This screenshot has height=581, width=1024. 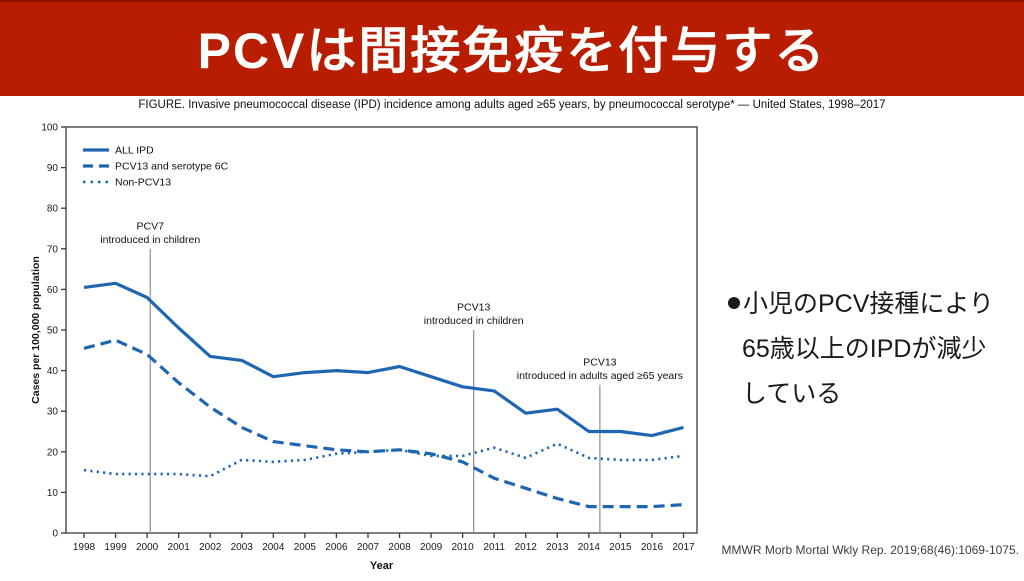 I want to click on y-axis: 0 10 20 30 40 50 60 70 80 90 100, so click(x=53, y=331).